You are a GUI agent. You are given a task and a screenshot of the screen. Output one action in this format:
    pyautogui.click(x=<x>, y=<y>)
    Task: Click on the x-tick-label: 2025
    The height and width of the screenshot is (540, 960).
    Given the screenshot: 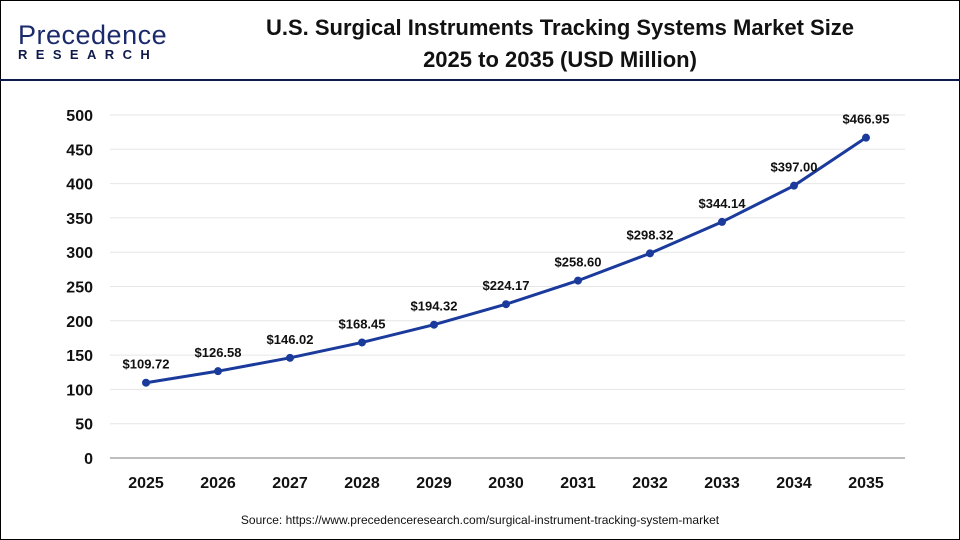 What is the action you would take?
    pyautogui.click(x=146, y=483)
    